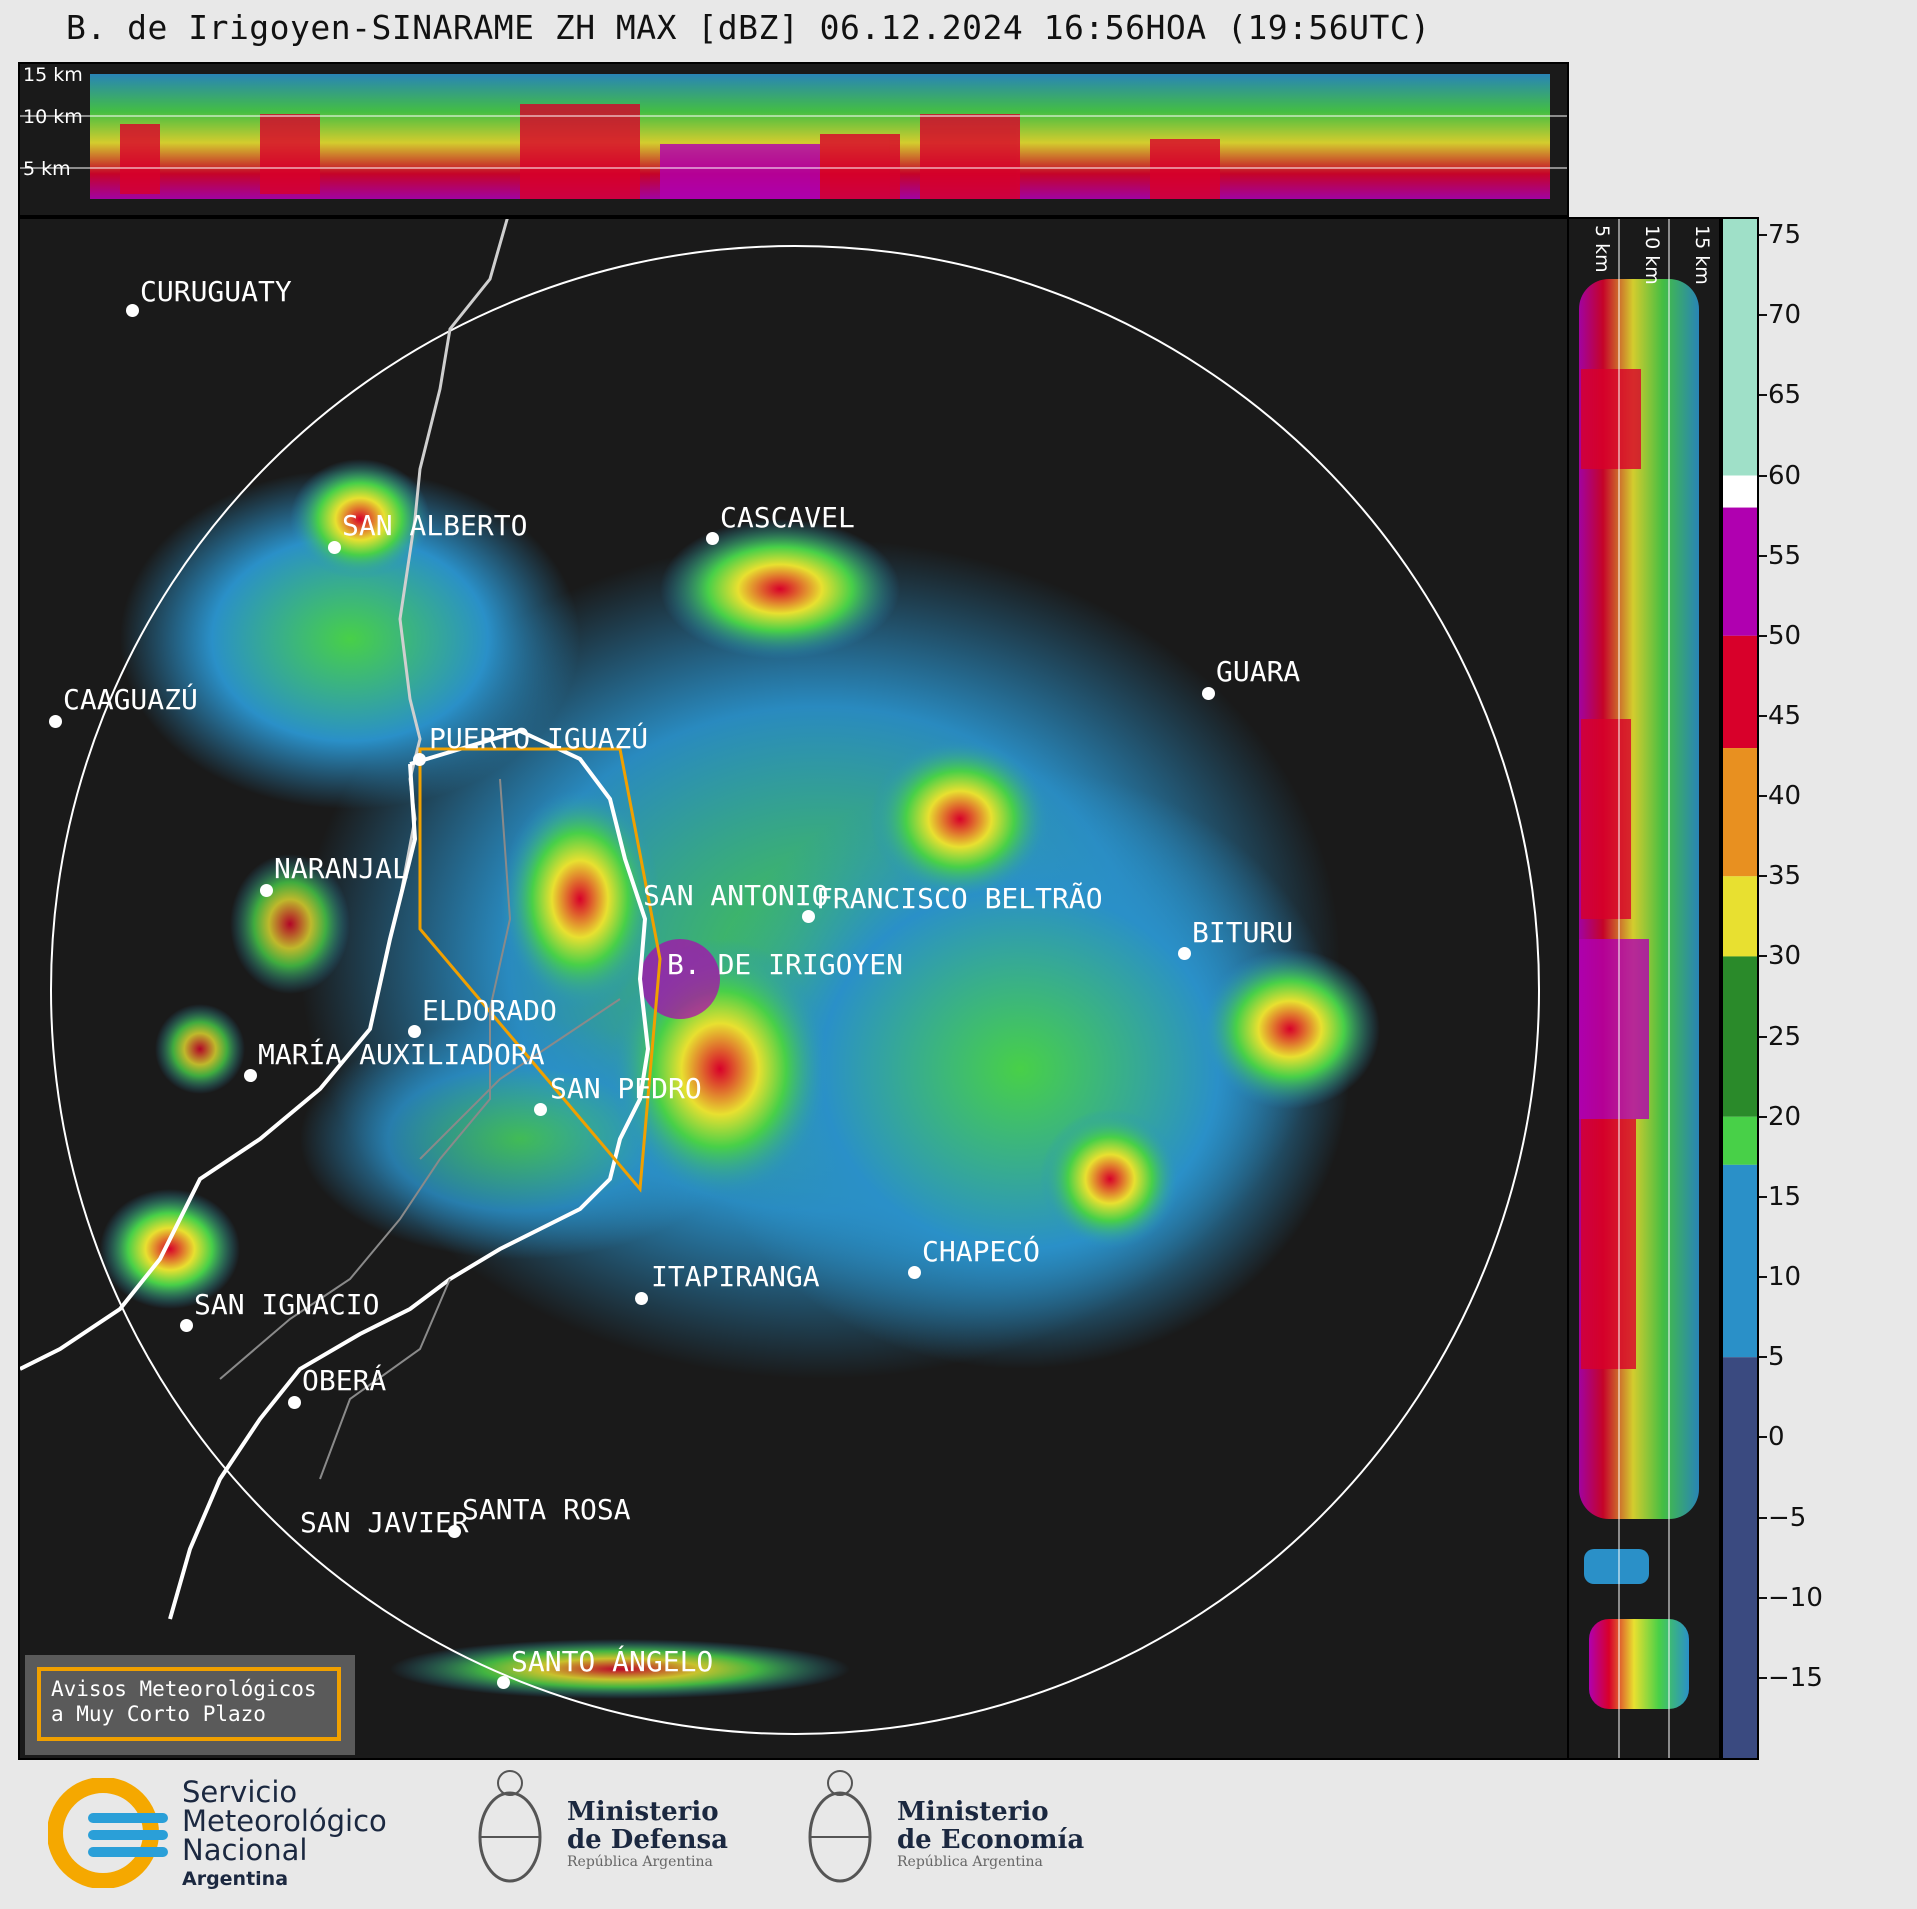 The image size is (1917, 1909). Describe the element at coordinates (1785, 235) in the screenshot. I see `colorbar-tick-label: 75` at that location.